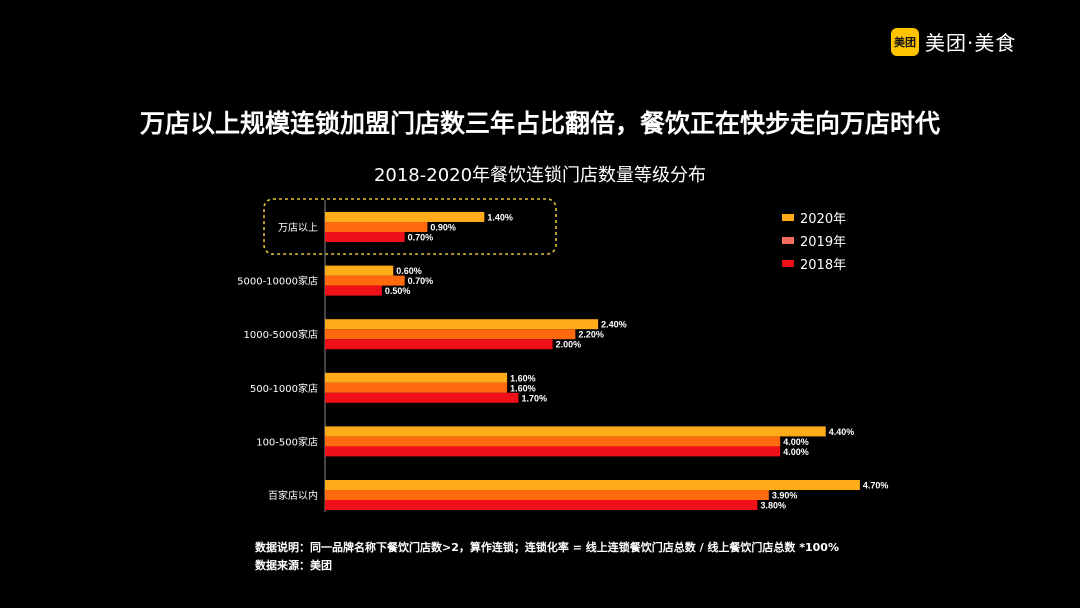 This screenshot has width=1080, height=608. I want to click on data-label: 2.40%, so click(614, 325).